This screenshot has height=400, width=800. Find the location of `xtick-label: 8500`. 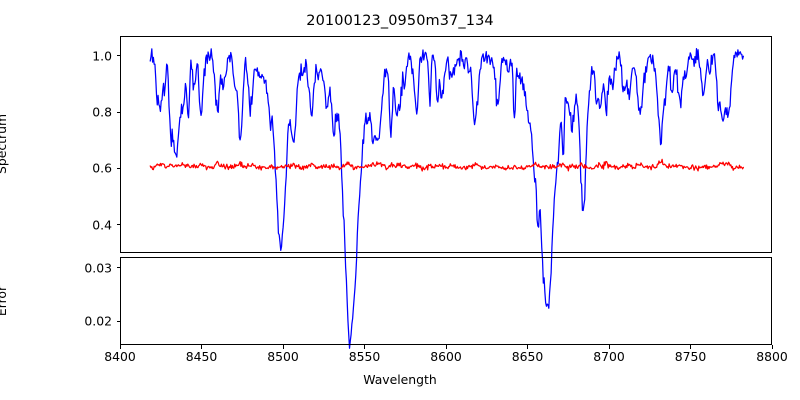

xtick-label: 8500 is located at coordinates (283, 356).